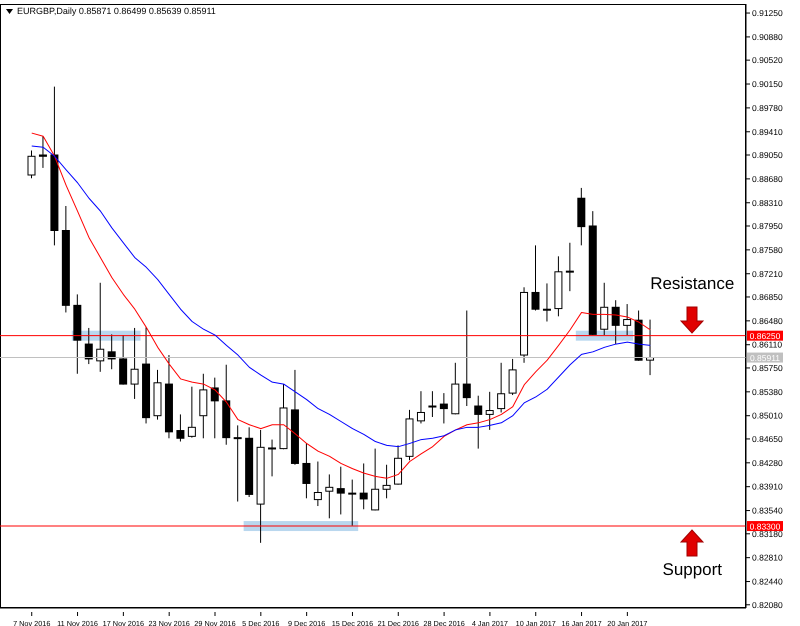 This screenshot has width=800, height=626. I want to click on y-tick-label: 0.87950, so click(767, 226).